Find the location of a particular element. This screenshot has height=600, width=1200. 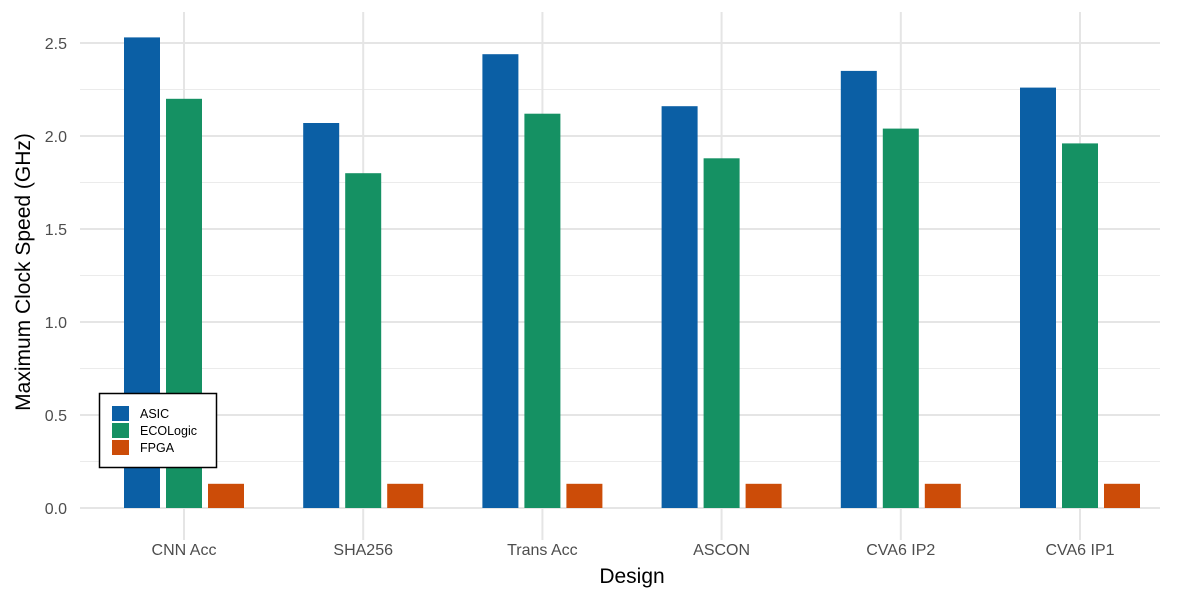

bar-asic-trans-acc is located at coordinates (500, 281).